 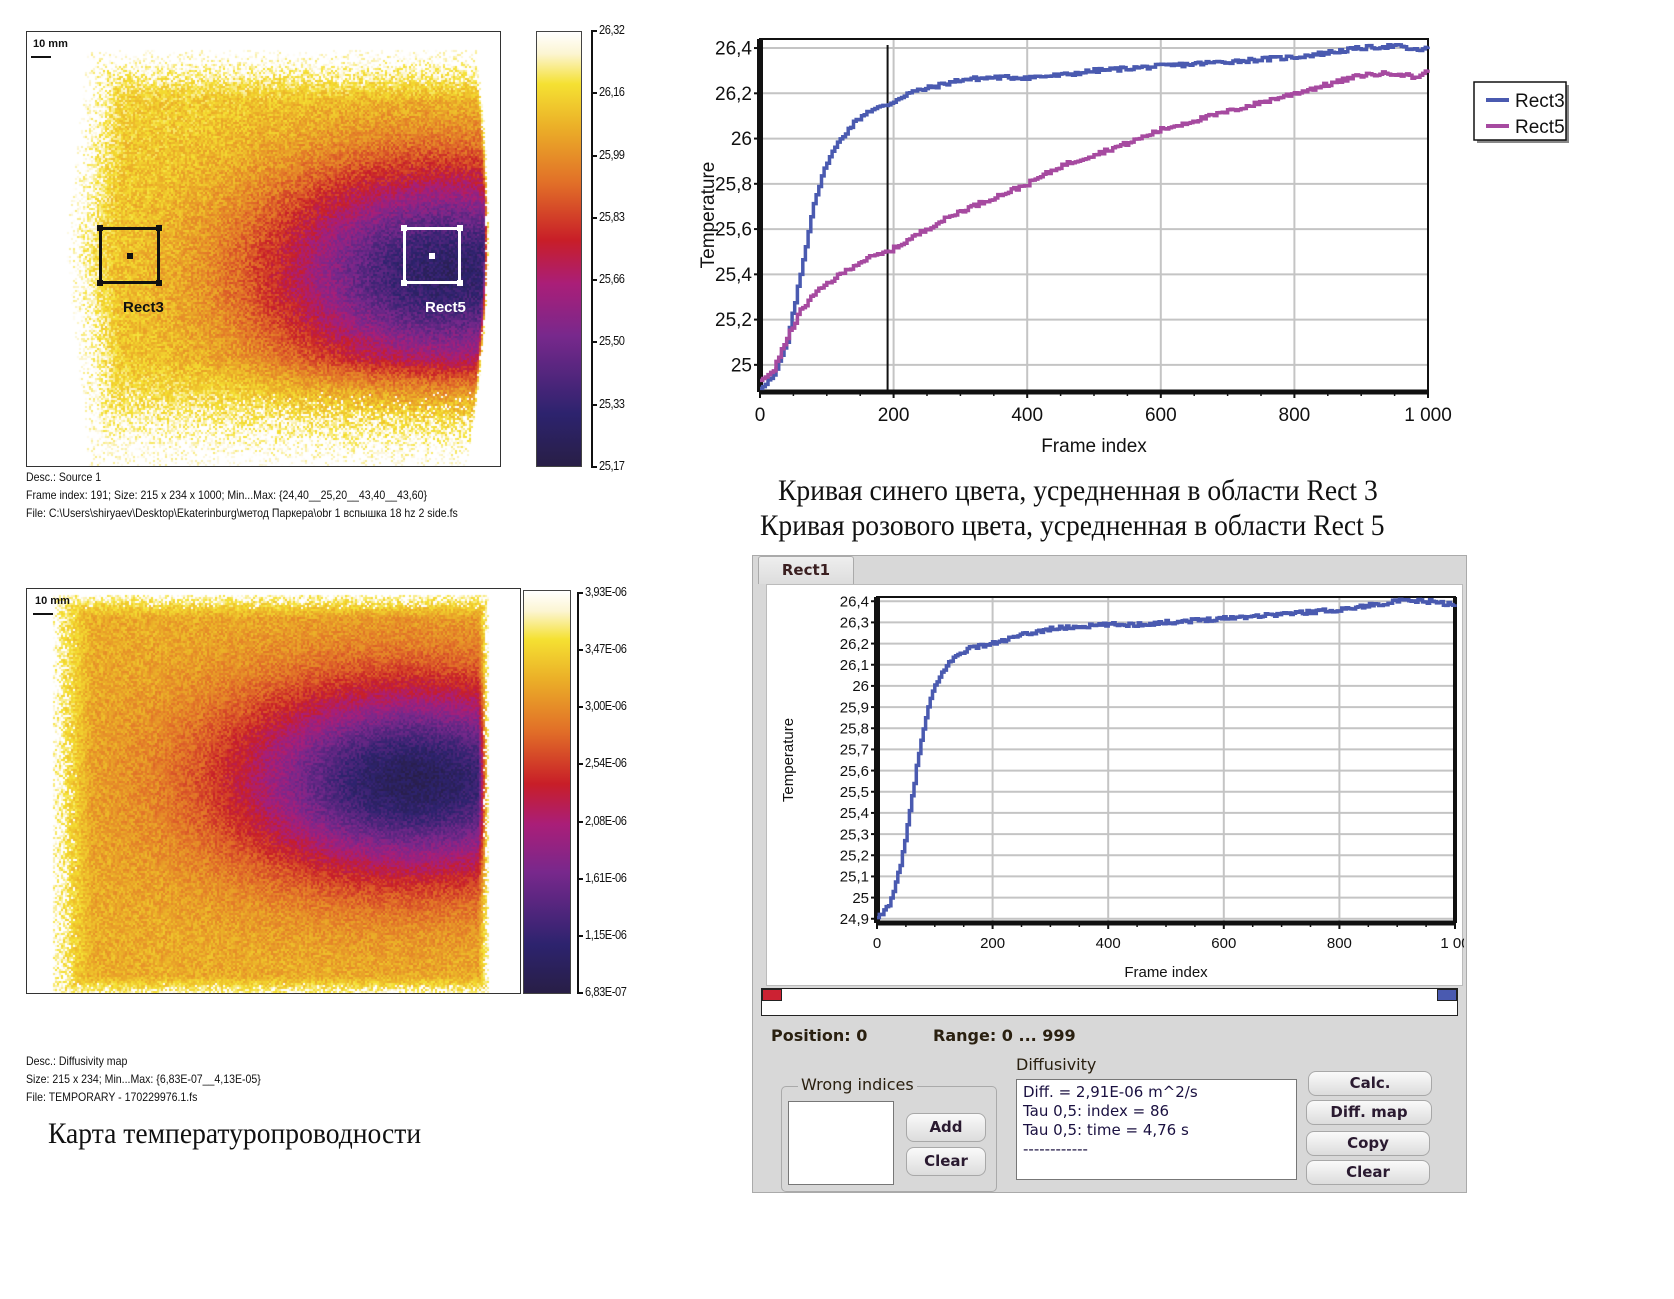 I want to click on diffusivity-heading: Diffusivity, so click(x=1056, y=1064).